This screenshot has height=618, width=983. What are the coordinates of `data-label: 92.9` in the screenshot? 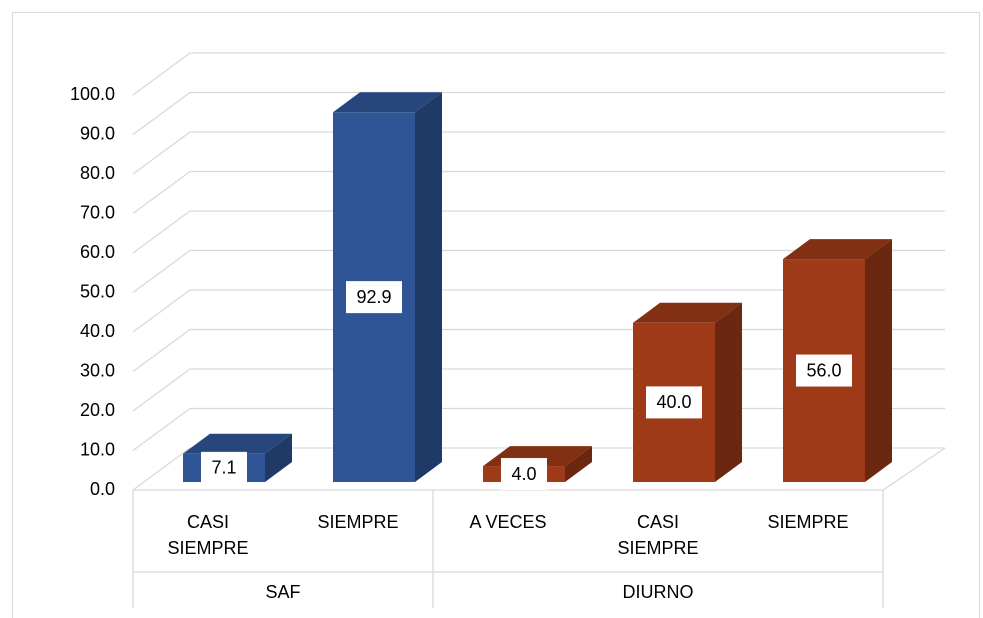 It's located at (373, 297).